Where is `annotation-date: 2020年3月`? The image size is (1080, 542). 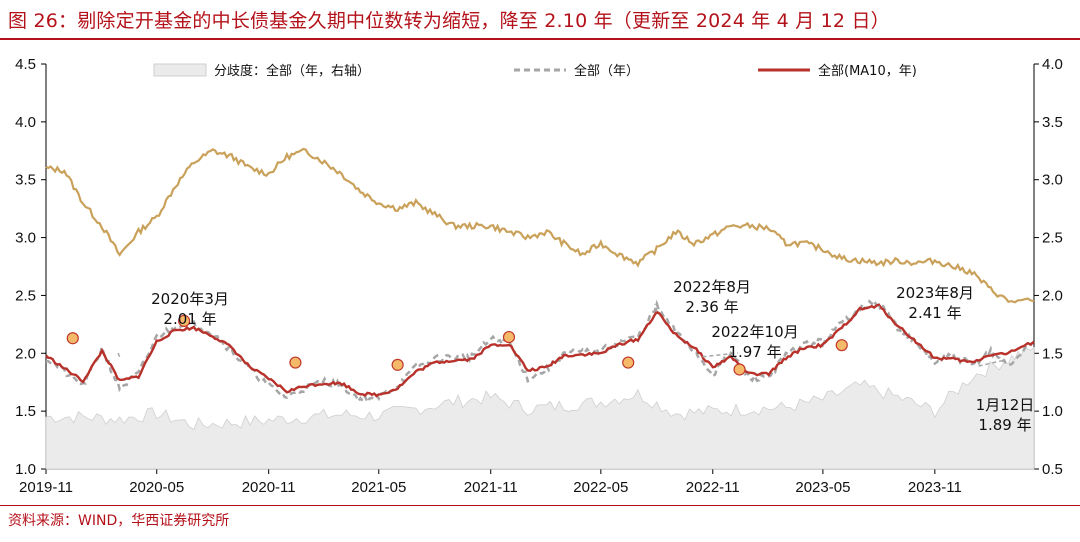
annotation-date: 2020年3月 is located at coordinates (190, 299).